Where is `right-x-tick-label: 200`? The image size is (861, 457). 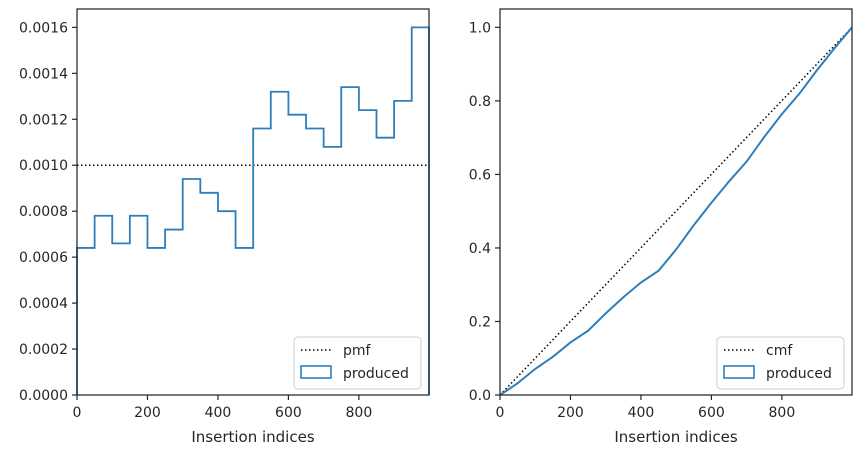 right-x-tick-label: 200 is located at coordinates (570, 413).